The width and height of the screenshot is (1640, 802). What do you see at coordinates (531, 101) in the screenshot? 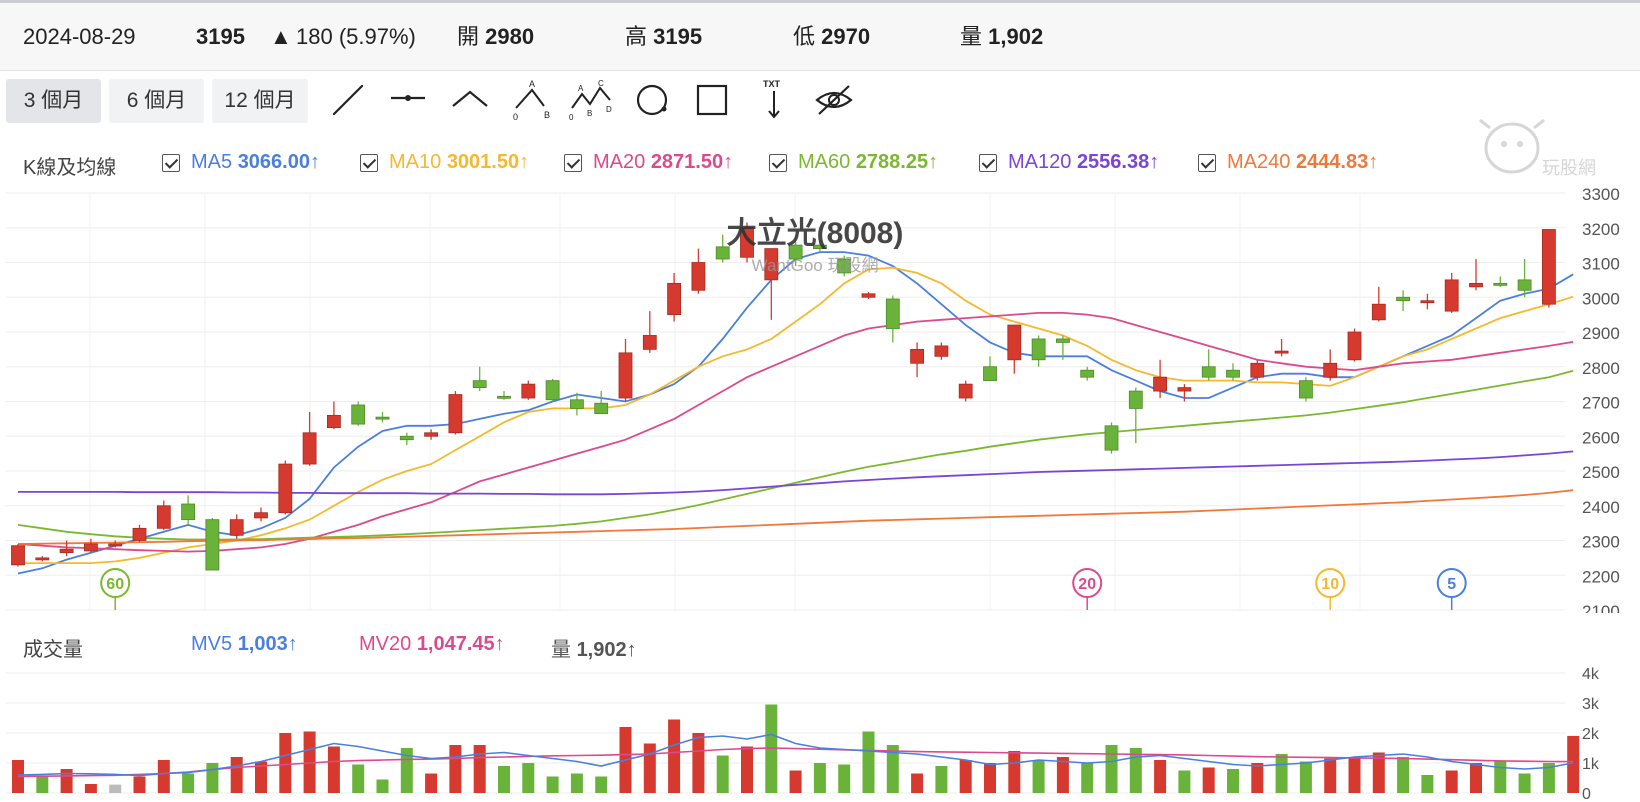
I see `abc-pattern-icon: 0 A B` at bounding box center [531, 101].